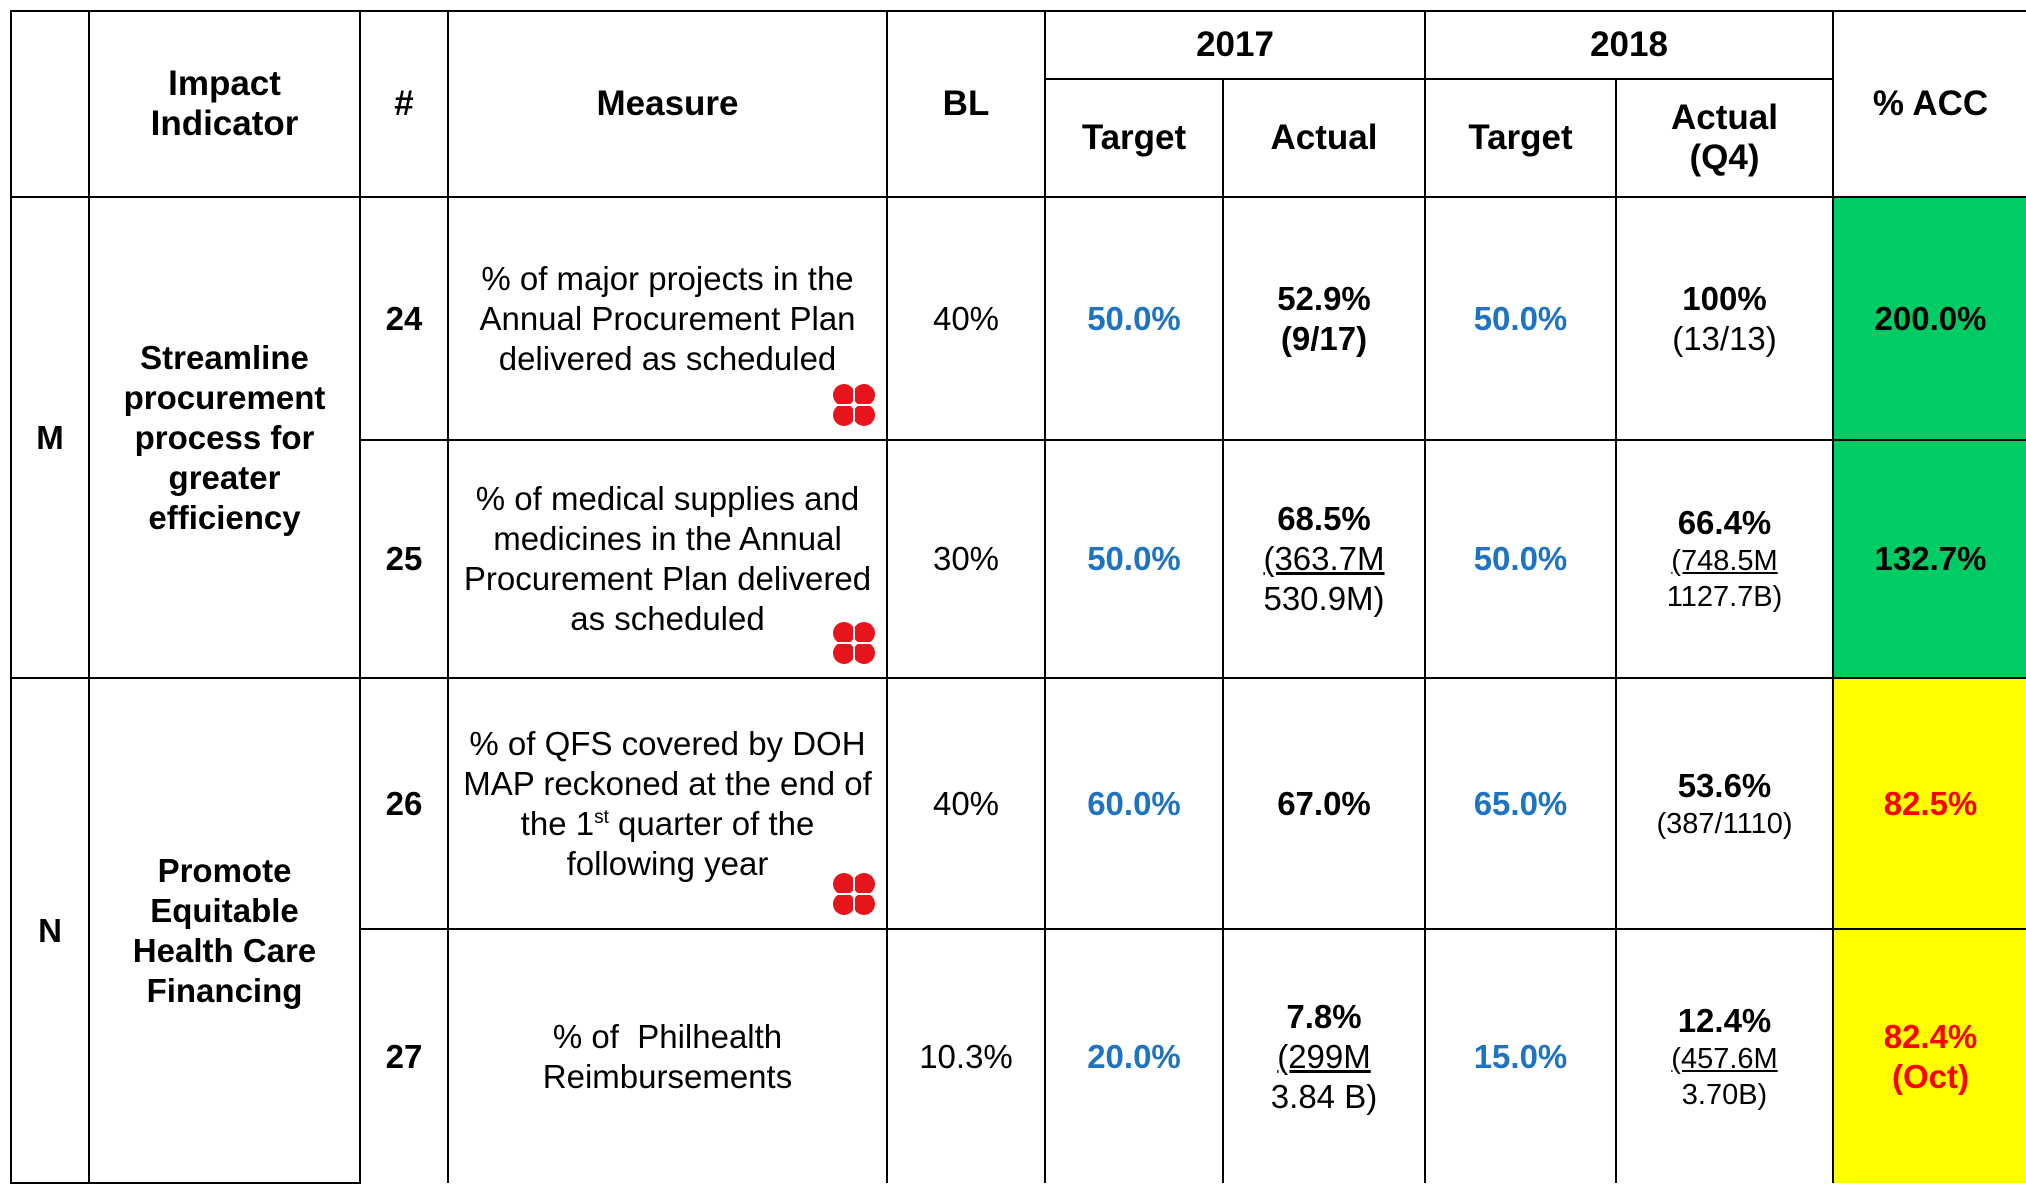 The height and width of the screenshot is (1184, 2026). What do you see at coordinates (966, 559) in the screenshot?
I see `baseline: 30%` at bounding box center [966, 559].